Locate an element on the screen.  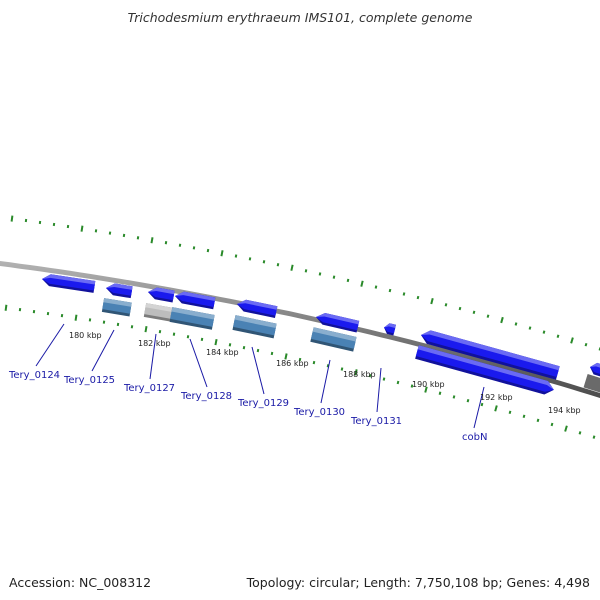
gene-label: Tery_0130 is located at coordinates (319, 412).